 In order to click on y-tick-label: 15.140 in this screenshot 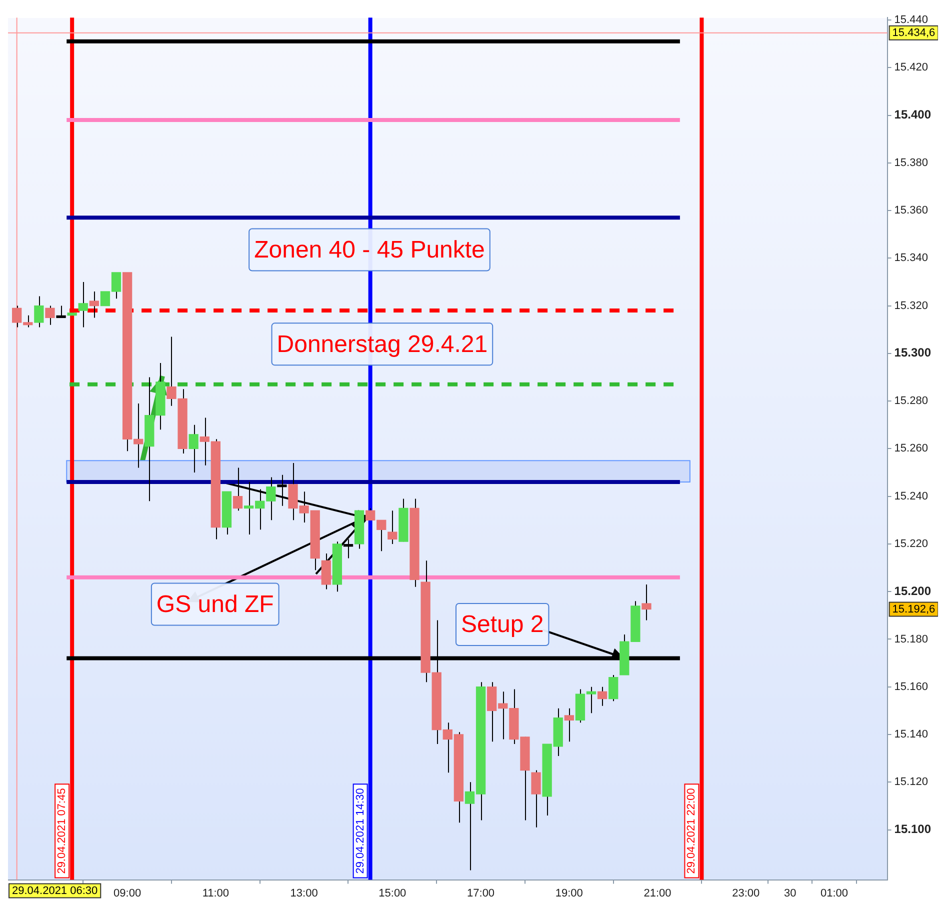, I will do `click(911, 734)`.